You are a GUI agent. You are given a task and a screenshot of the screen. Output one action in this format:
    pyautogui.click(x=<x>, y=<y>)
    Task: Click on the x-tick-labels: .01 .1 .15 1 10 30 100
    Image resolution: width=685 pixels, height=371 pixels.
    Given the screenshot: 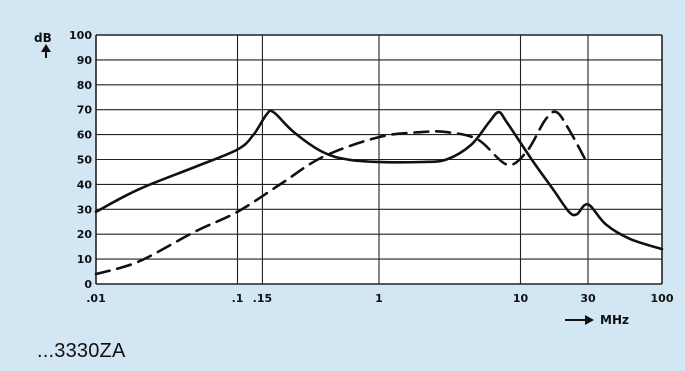 What is the action you would take?
    pyautogui.click(x=380, y=298)
    